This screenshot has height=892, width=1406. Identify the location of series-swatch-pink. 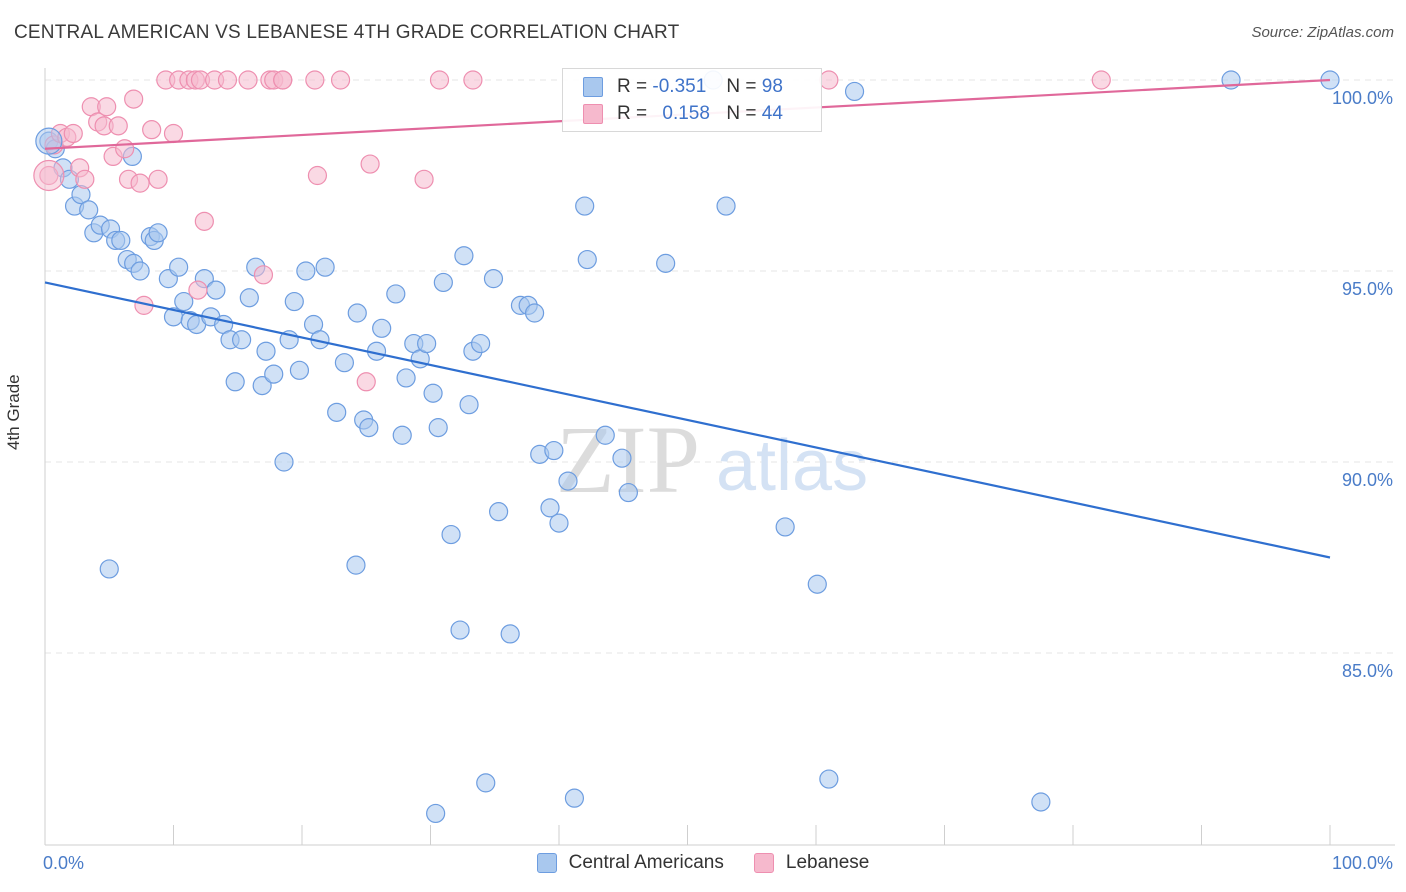
(763, 863).